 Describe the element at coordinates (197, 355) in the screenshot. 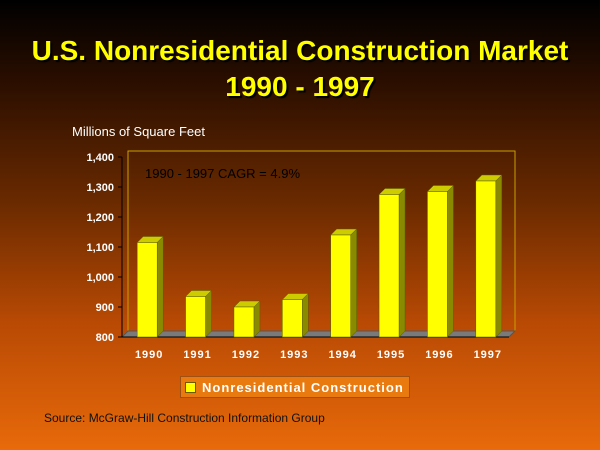

I see `x-tick-label: 1991` at that location.